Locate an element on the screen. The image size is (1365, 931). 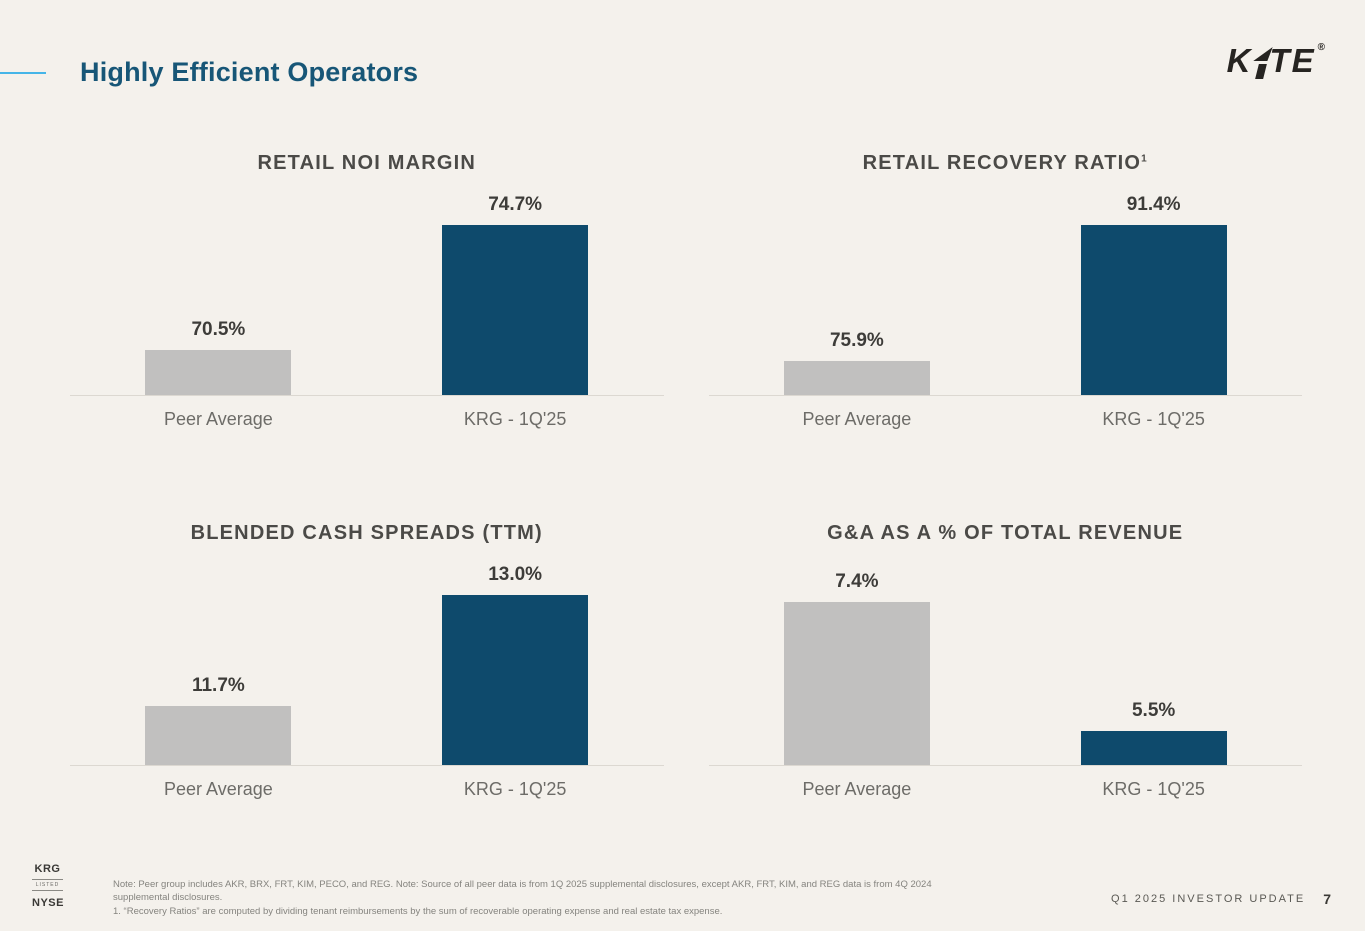
bar-value-label: 70.5% is located at coordinates (218, 329).